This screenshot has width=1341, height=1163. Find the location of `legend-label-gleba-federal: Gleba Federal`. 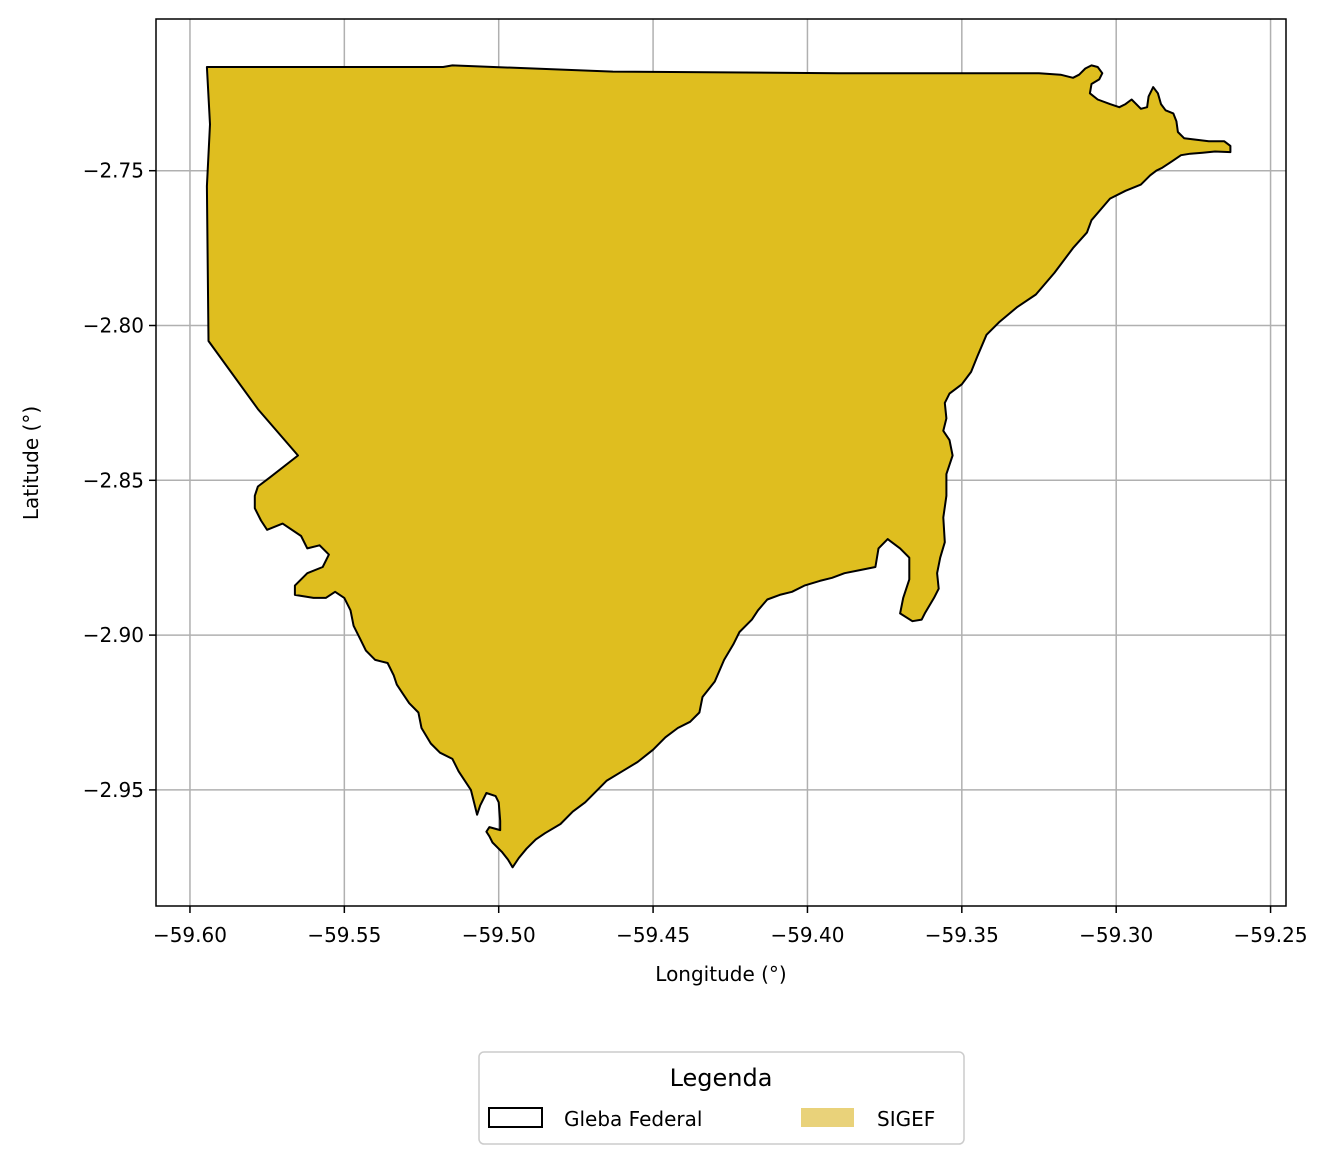

legend-label-gleba-federal: Gleba Federal is located at coordinates (633, 1119).